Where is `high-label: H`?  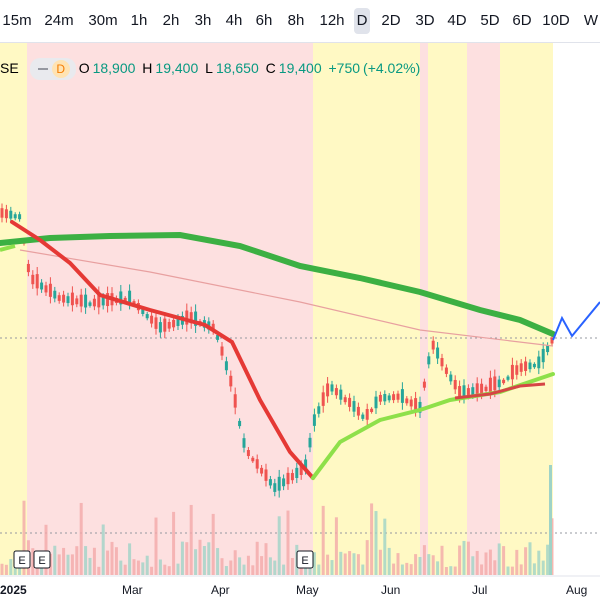 high-label: H is located at coordinates (147, 68).